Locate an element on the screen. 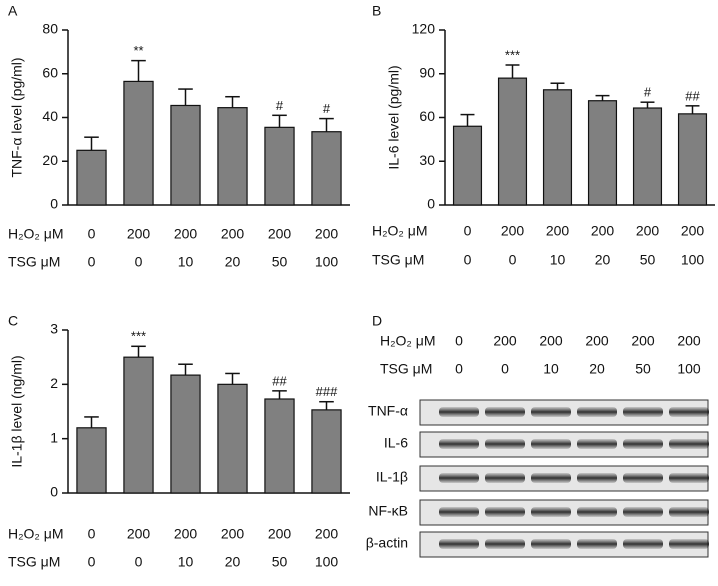 Image resolution: width=718 pixels, height=586 pixels. y-tick-label: 30 is located at coordinates (427, 160).